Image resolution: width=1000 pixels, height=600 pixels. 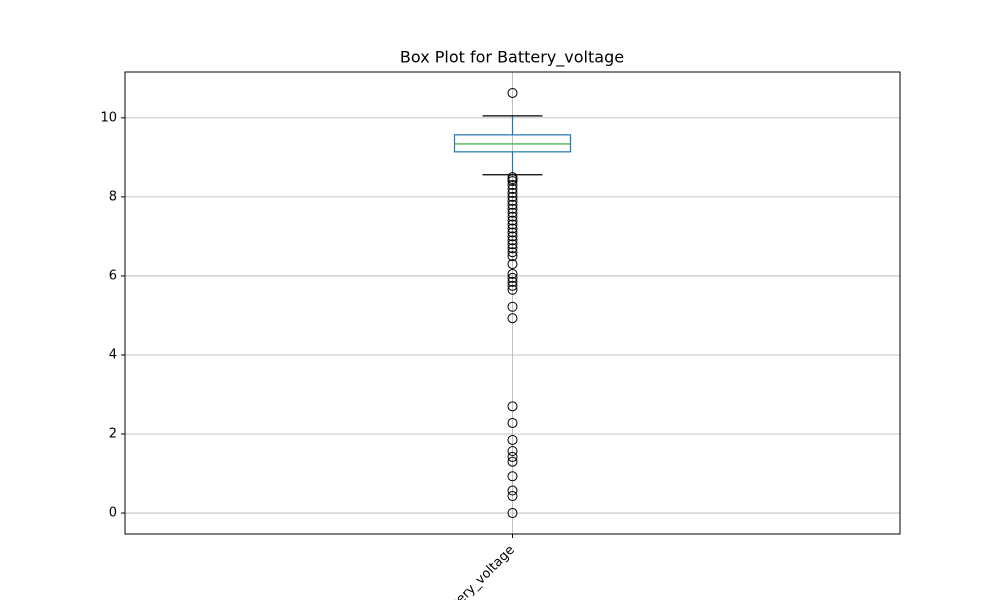 I want to click on y-tick-label: 0, so click(x=113, y=513).